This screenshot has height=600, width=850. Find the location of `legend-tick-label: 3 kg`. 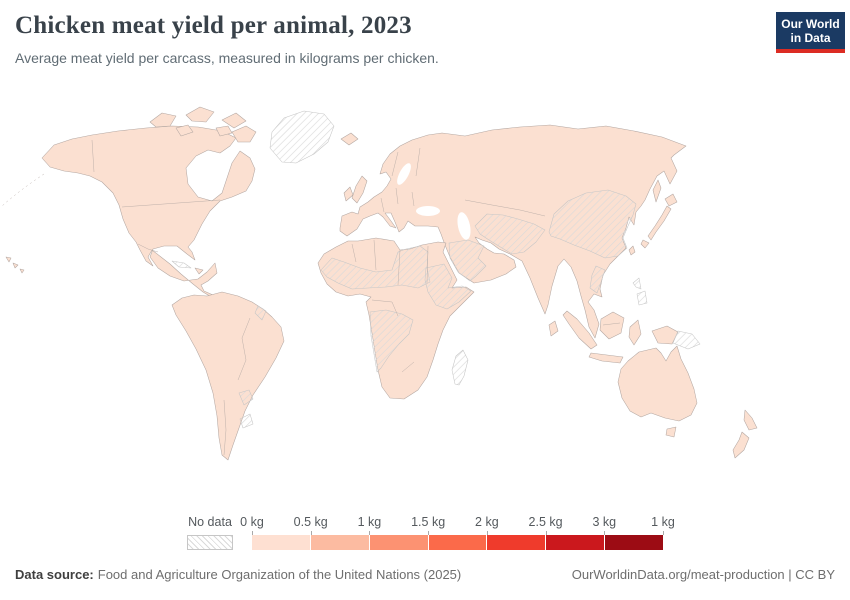

legend-tick-label: 3 kg is located at coordinates (604, 522).